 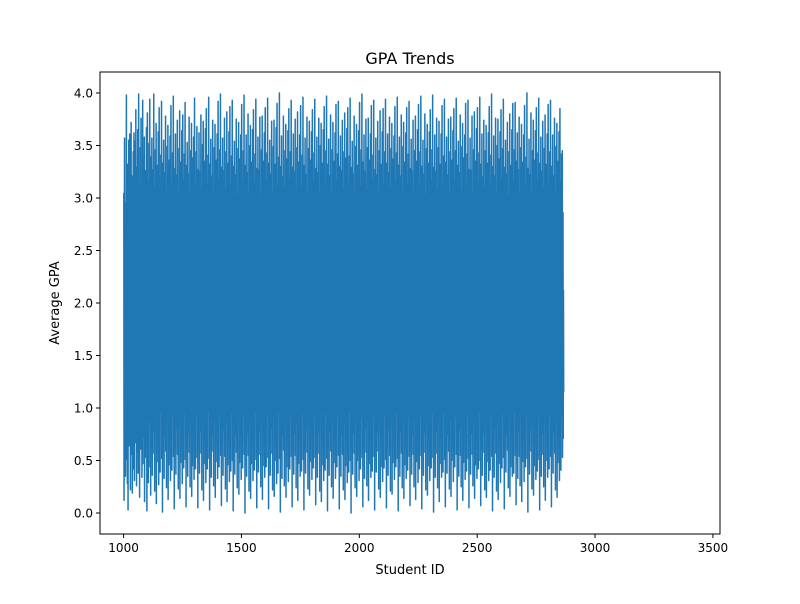 I want to click on y-tick-label: 3.0, so click(x=83, y=199).